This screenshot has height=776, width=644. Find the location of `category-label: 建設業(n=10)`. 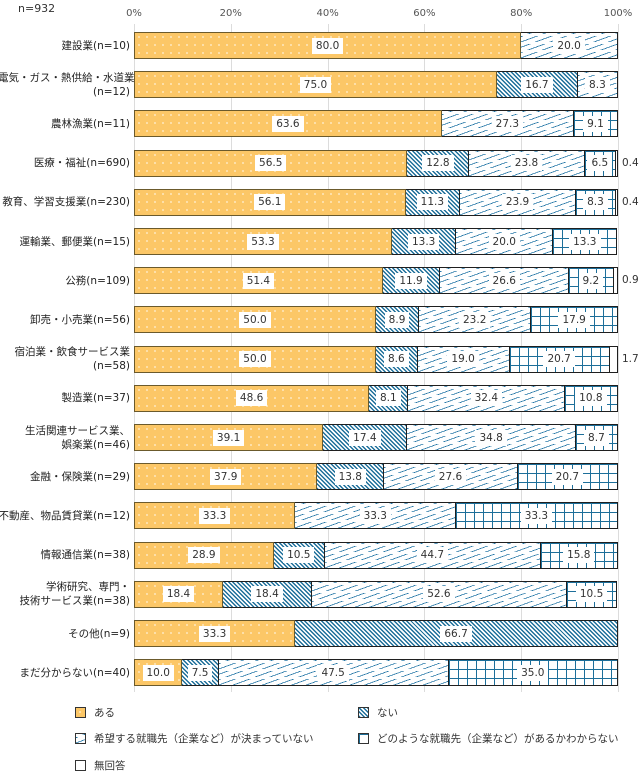

category-label: 建設業(n=10) is located at coordinates (65, 46).